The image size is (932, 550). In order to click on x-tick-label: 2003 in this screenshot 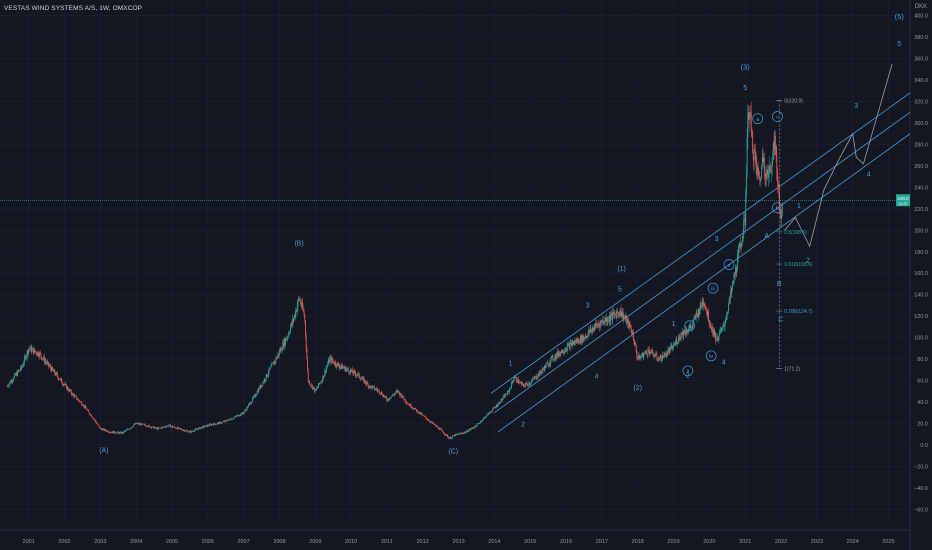, I will do `click(100, 542)`.